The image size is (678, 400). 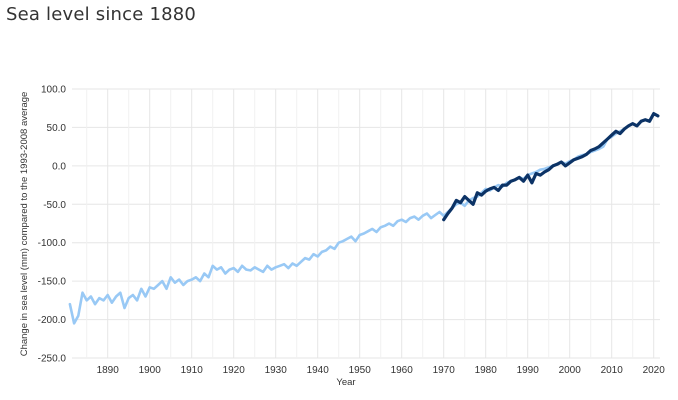 I want to click on y-tick-label: -200.0, so click(x=52, y=320).